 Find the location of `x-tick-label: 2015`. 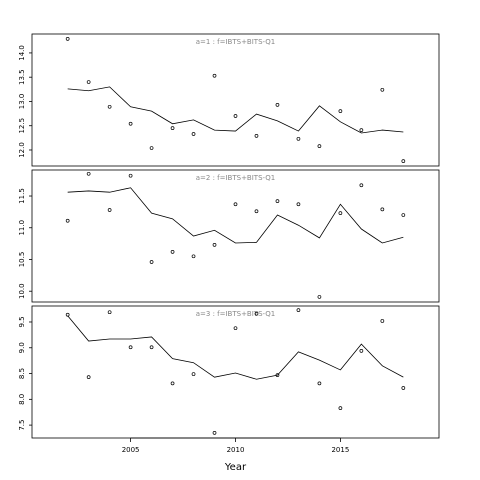

x-tick-label: 2015 is located at coordinates (340, 450).